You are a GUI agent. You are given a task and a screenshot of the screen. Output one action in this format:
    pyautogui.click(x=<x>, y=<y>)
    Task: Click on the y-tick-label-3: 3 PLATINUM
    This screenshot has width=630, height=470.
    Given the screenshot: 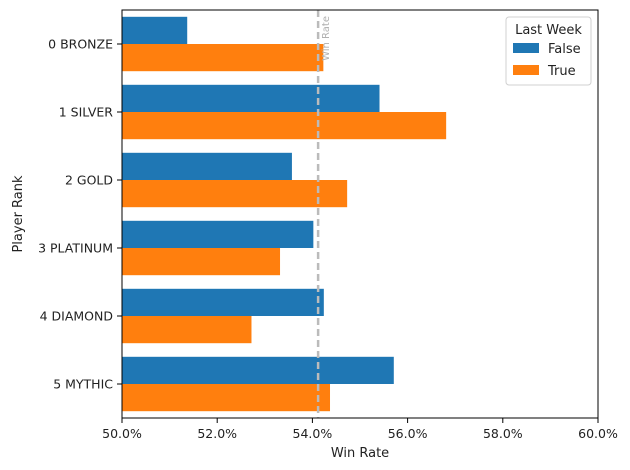 What is the action you would take?
    pyautogui.click(x=75, y=248)
    